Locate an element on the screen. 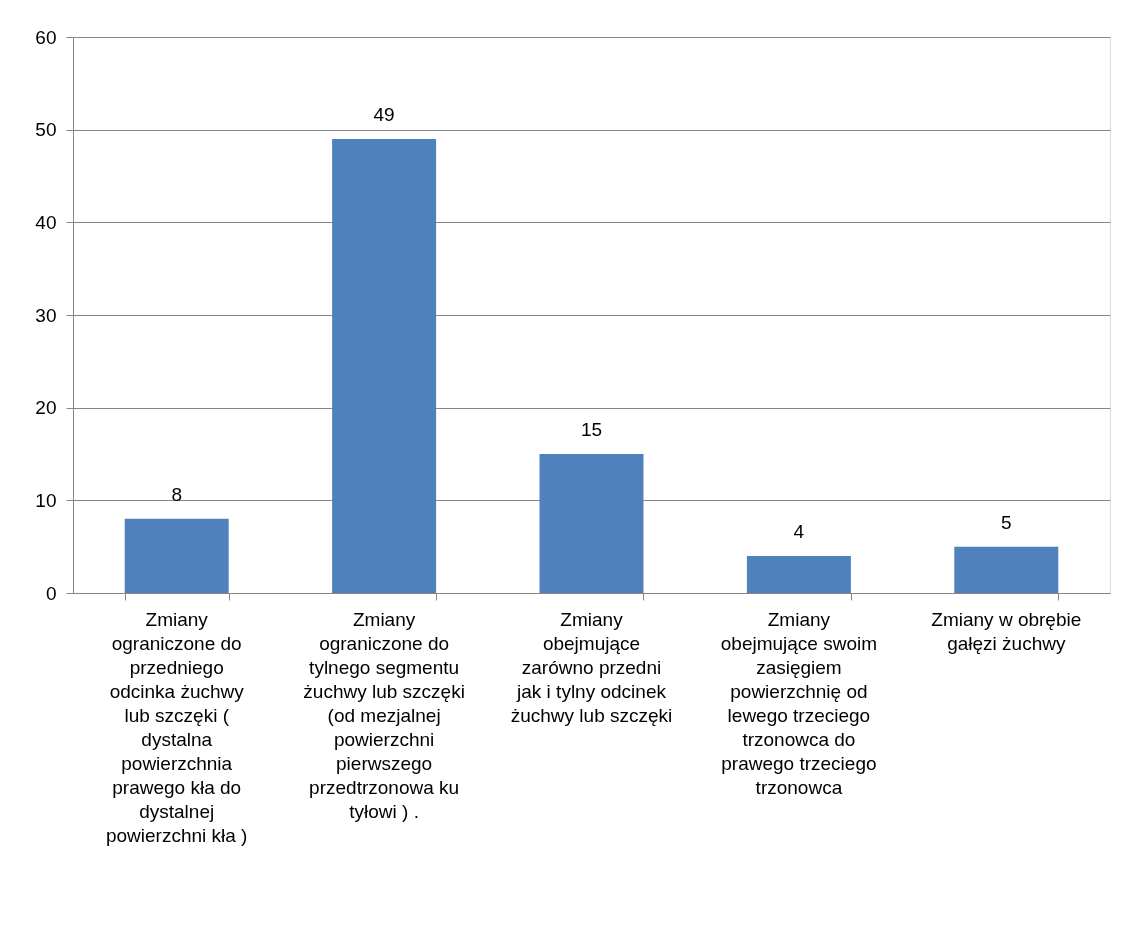 The image size is (1135, 947). y-tick-label: 60 is located at coordinates (46, 37).